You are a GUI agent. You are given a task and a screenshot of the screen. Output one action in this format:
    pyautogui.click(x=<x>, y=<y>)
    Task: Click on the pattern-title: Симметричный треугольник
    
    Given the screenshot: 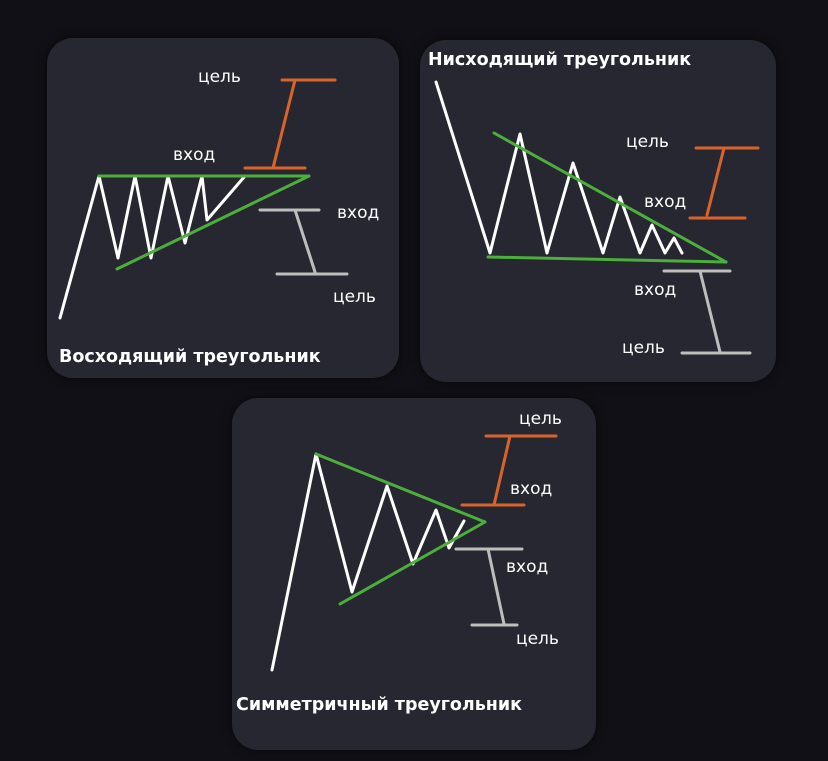 What is the action you would take?
    pyautogui.click(x=379, y=705)
    